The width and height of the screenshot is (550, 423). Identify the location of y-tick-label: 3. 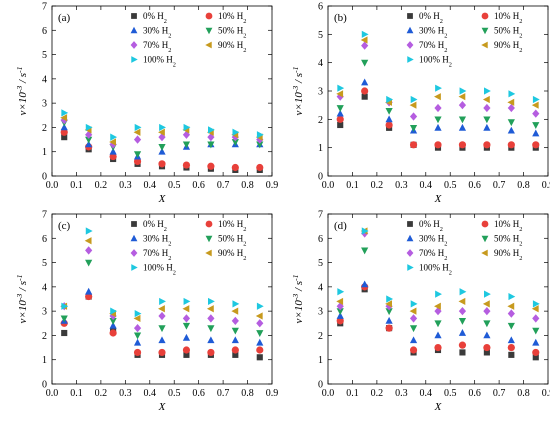
(320, 92).